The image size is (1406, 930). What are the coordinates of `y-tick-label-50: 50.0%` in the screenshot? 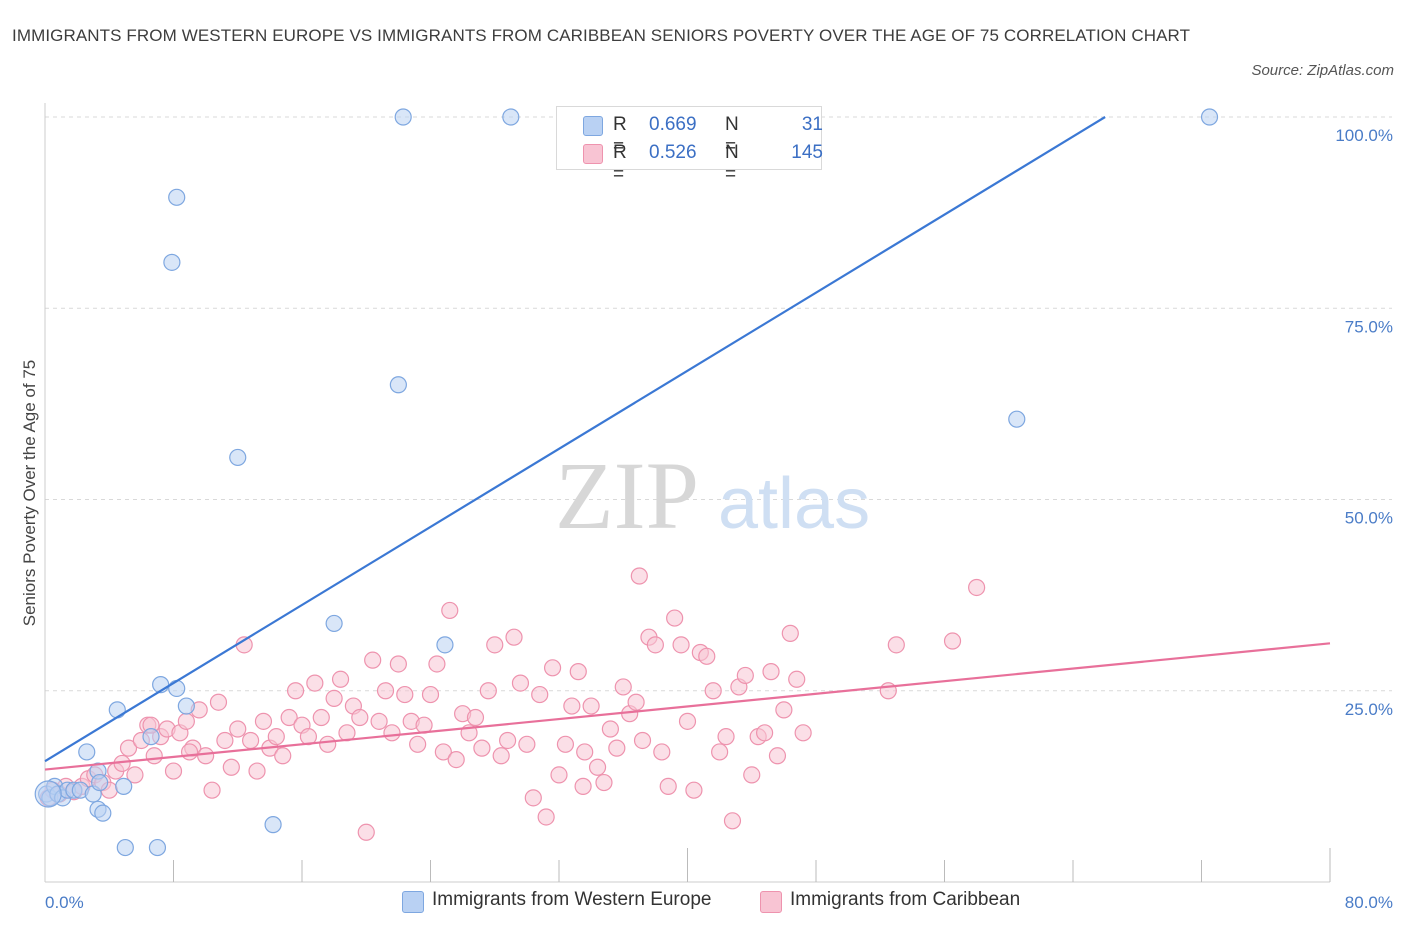 It's located at (1369, 518).